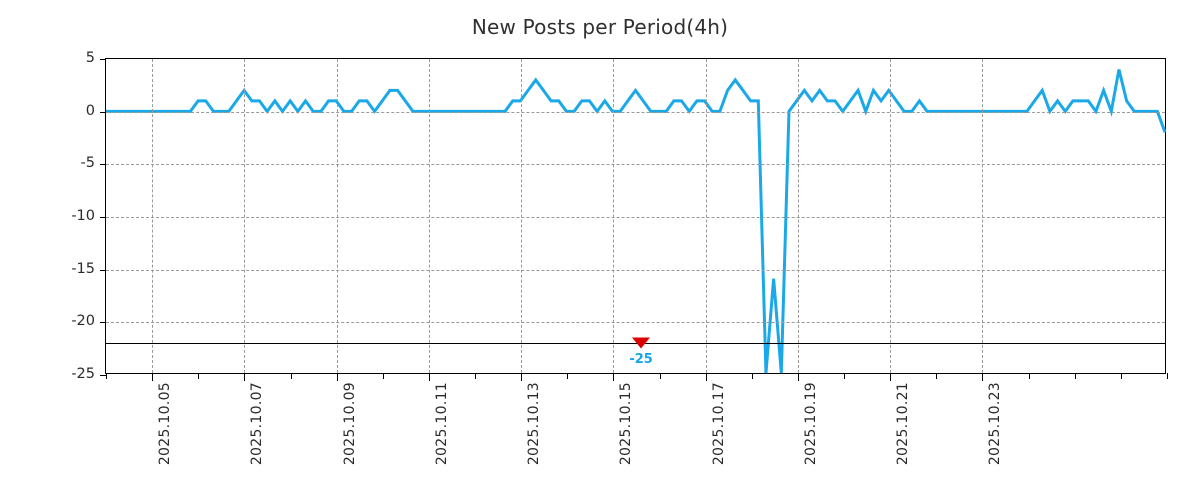  What do you see at coordinates (641, 360) in the screenshot?
I see `minimum-value-label: -25` at bounding box center [641, 360].